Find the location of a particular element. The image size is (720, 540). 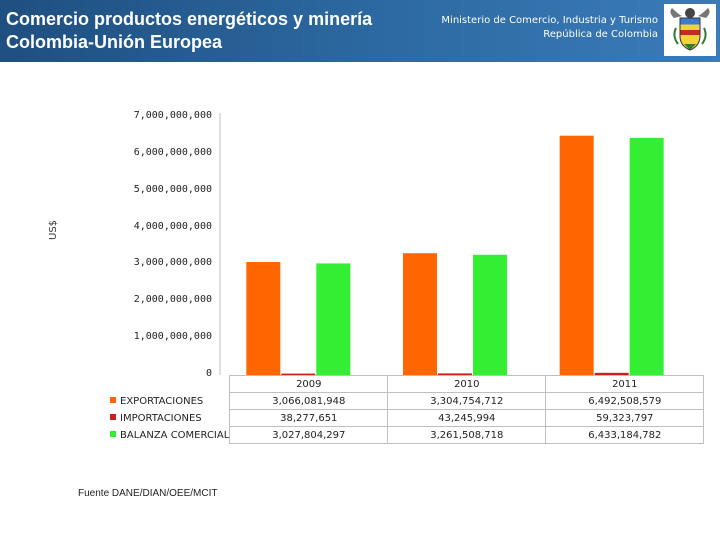

category-label: 2011 is located at coordinates (625, 384).